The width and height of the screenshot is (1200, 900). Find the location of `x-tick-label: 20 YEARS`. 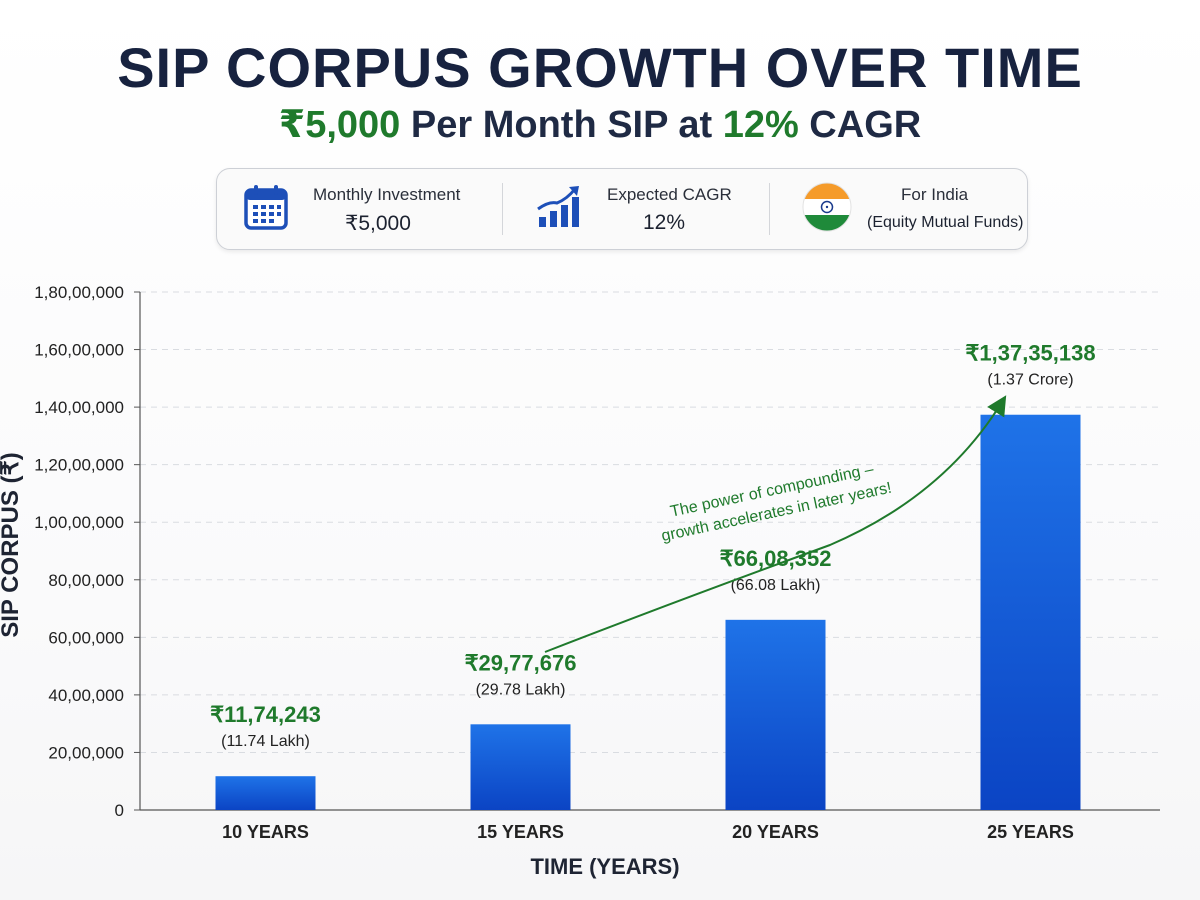

x-tick-label: 20 YEARS is located at coordinates (775, 832).